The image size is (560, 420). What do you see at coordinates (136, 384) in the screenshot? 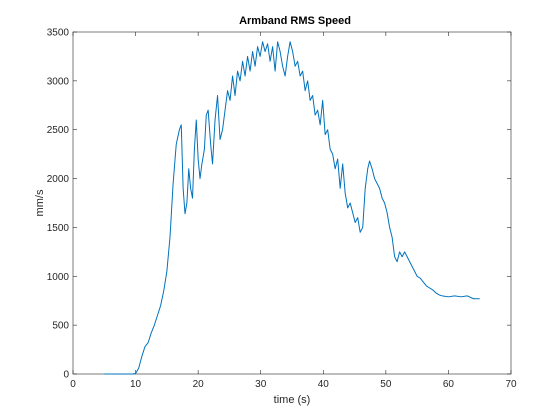
I see `x-tick-label: 10` at bounding box center [136, 384].